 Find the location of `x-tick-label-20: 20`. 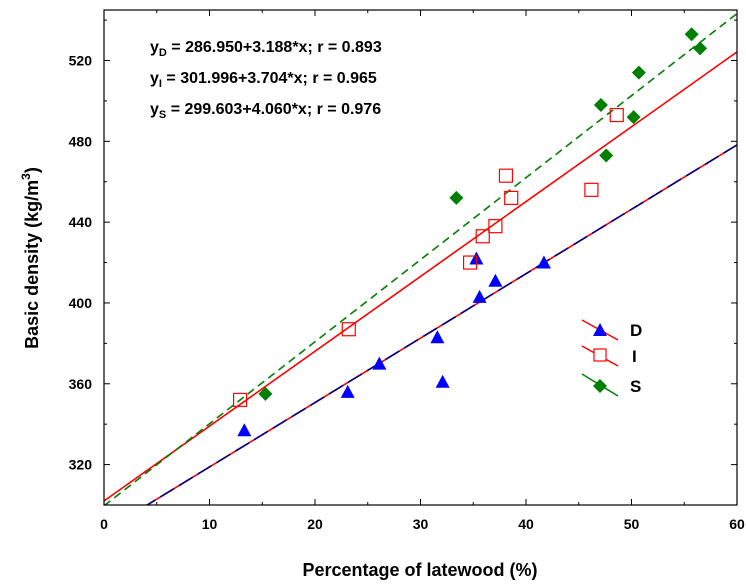

x-tick-label-20: 20 is located at coordinates (315, 524).